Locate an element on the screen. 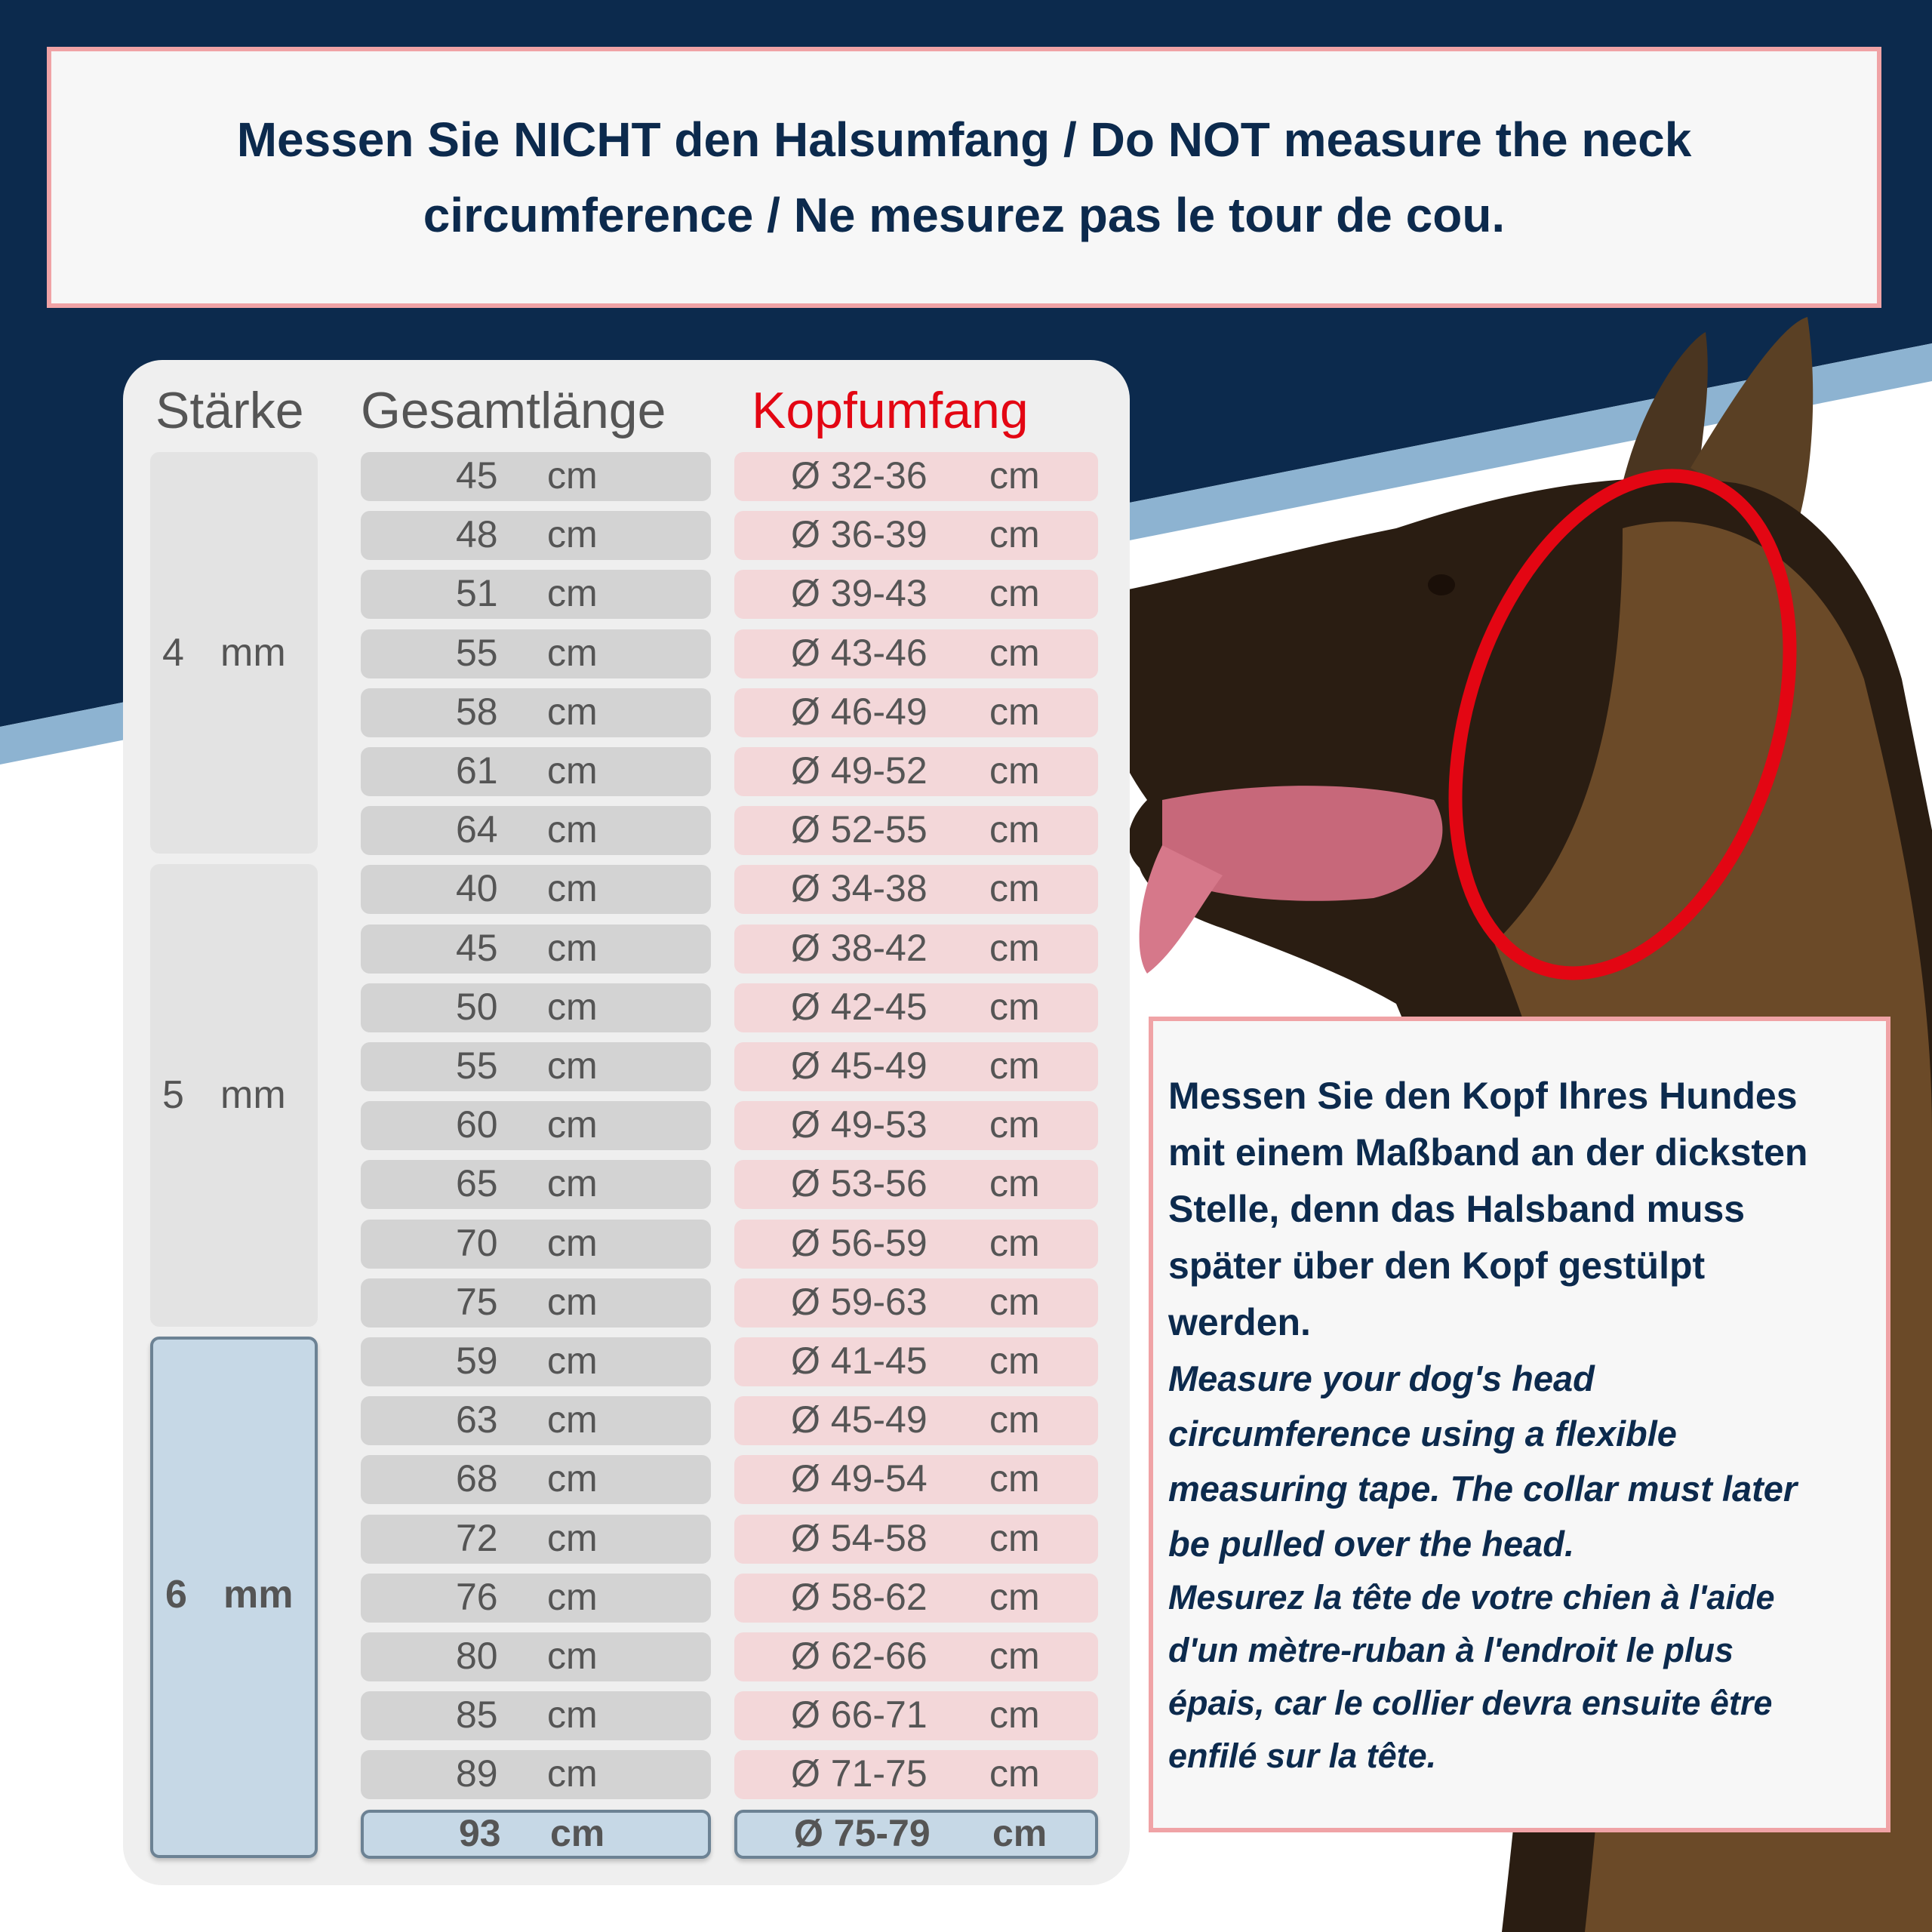 Image resolution: width=1932 pixels, height=1932 pixels. head-circumference-value: Ø 56-59 is located at coordinates (859, 1242).